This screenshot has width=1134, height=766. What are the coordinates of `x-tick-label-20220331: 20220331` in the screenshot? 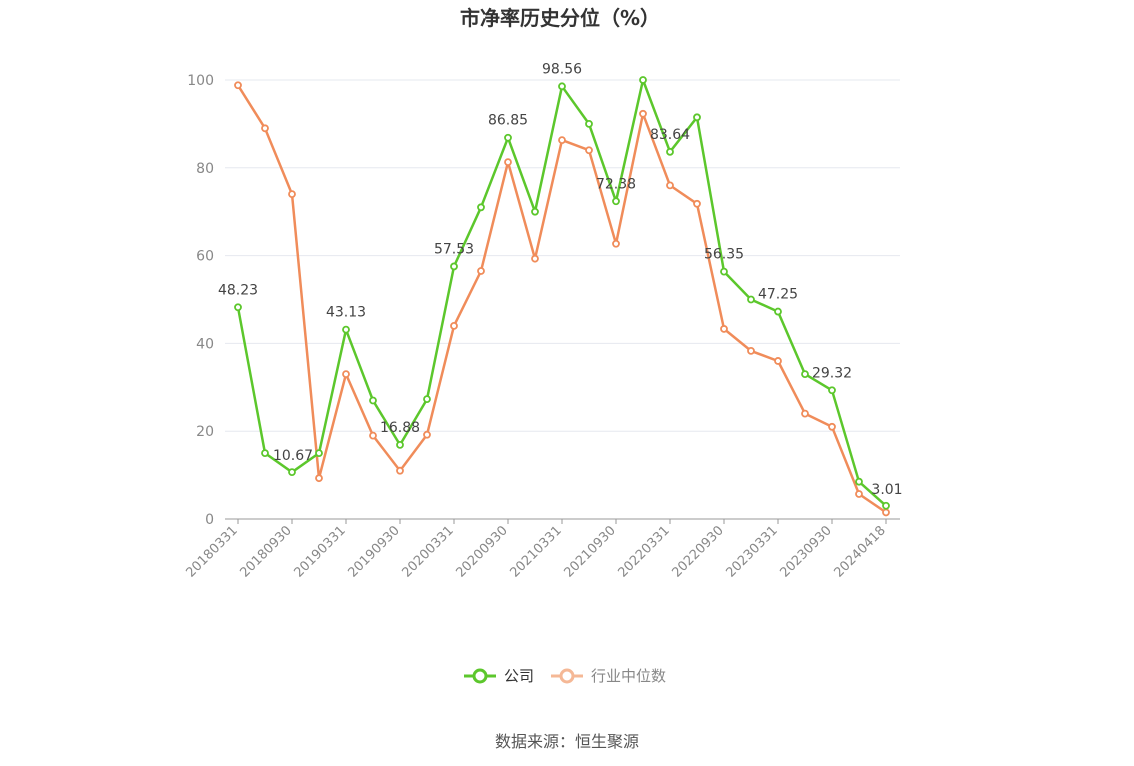 It's located at (643, 551).